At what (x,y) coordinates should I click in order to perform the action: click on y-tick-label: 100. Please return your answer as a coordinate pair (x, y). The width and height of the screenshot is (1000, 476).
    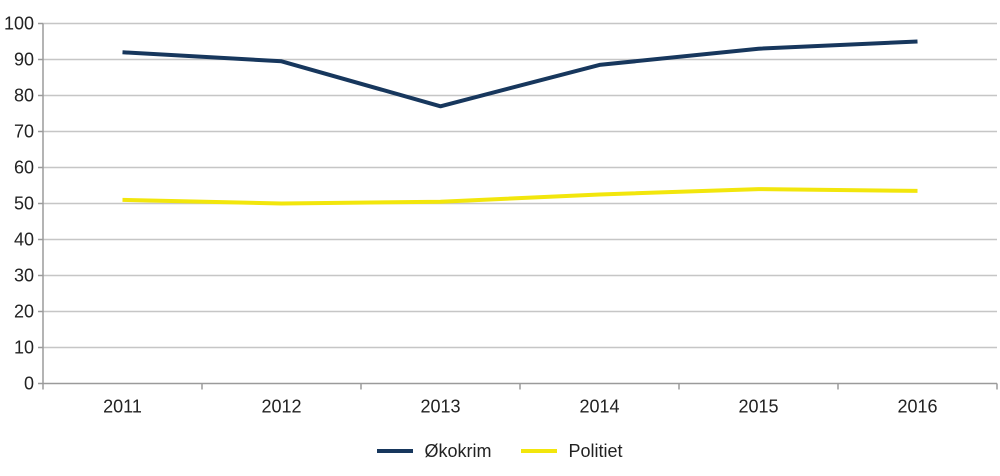
    Looking at the image, I should click on (19, 24).